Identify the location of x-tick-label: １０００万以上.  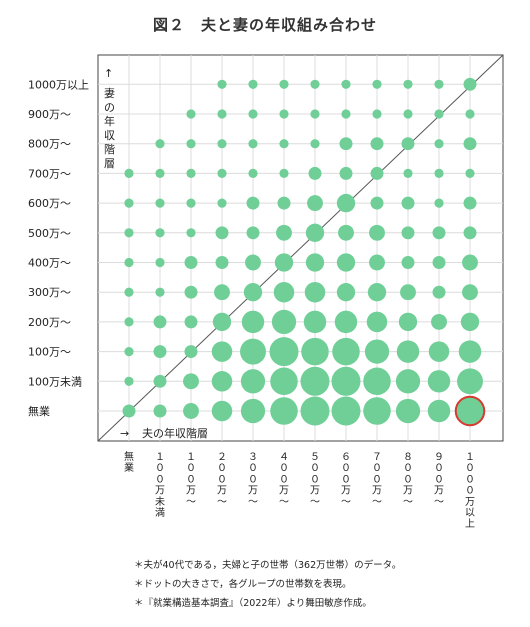
(470, 491).